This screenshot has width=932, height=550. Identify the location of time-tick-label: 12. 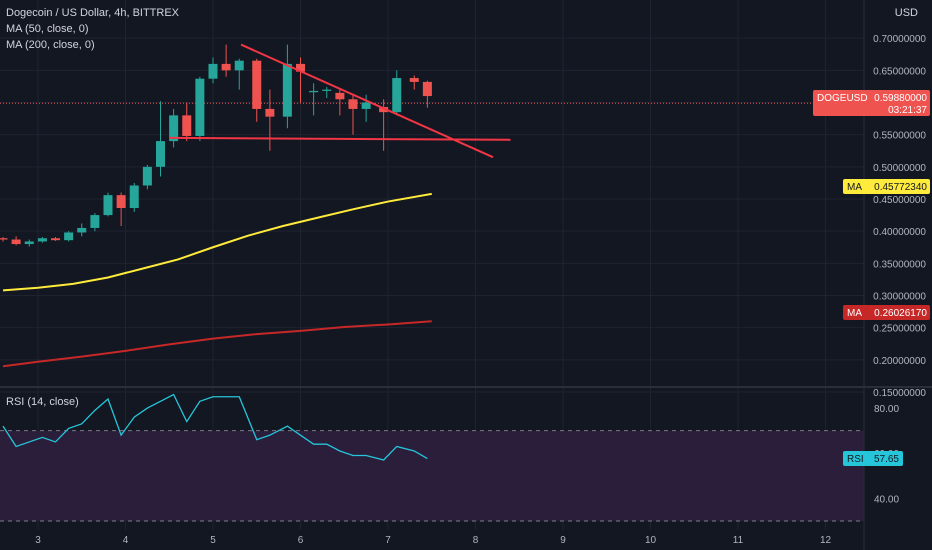
(826, 540).